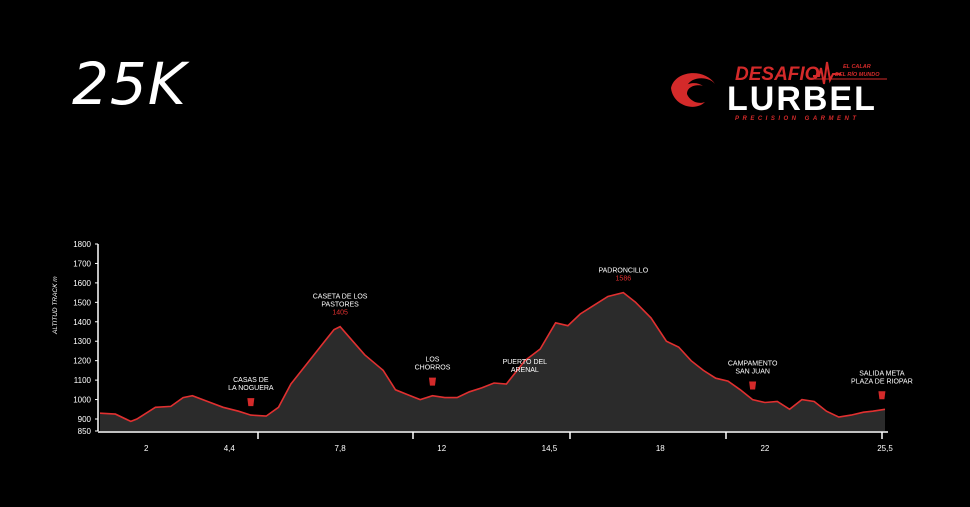  What do you see at coordinates (882, 381) in the screenshot?
I see `waypoint-label: PLAZA DE RIOPAR` at bounding box center [882, 381].